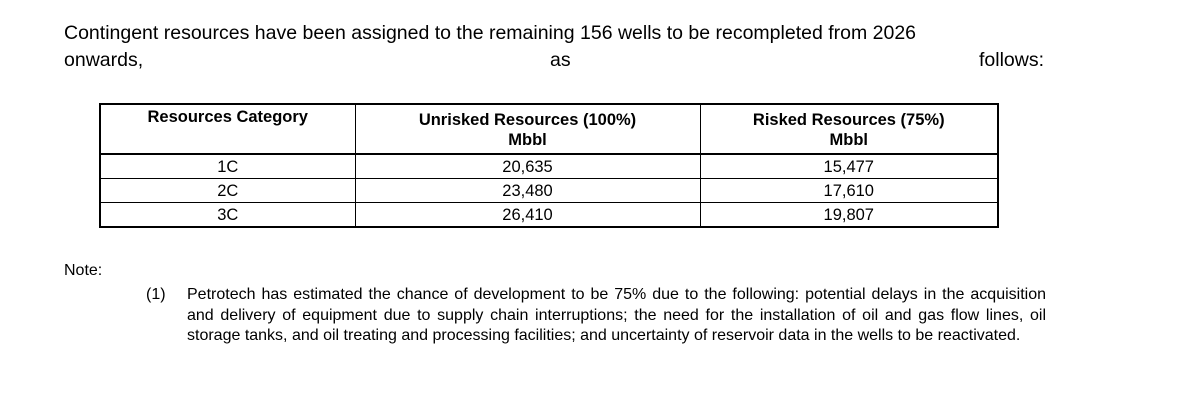 This screenshot has height=409, width=1191. I want to click on intro-word-onwards: onwards,, so click(104, 60).